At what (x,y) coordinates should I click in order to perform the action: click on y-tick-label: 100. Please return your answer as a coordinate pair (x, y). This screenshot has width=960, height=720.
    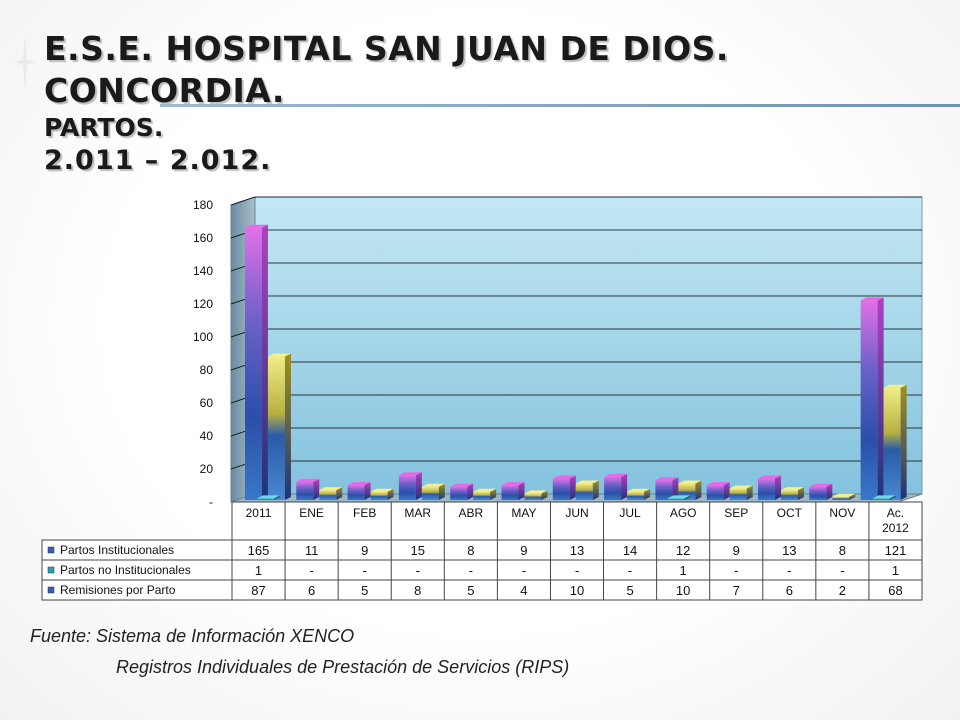
    Looking at the image, I should click on (203, 337).